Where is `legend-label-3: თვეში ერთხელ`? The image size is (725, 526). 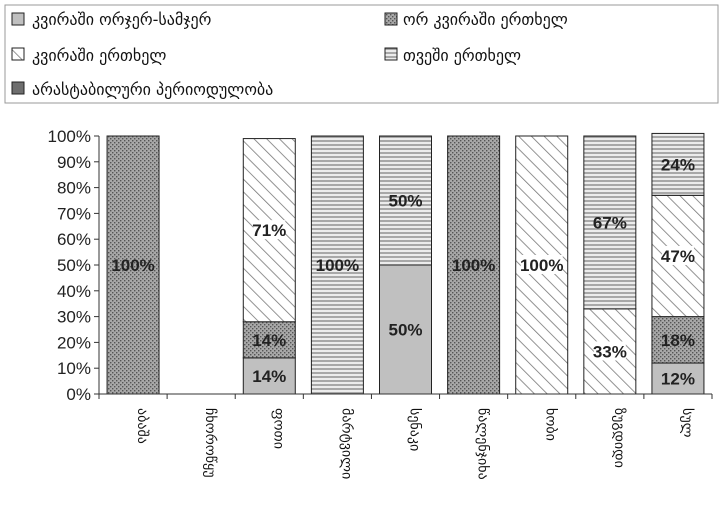 legend-label-3: თვეში ერთხელ is located at coordinates (462, 55).